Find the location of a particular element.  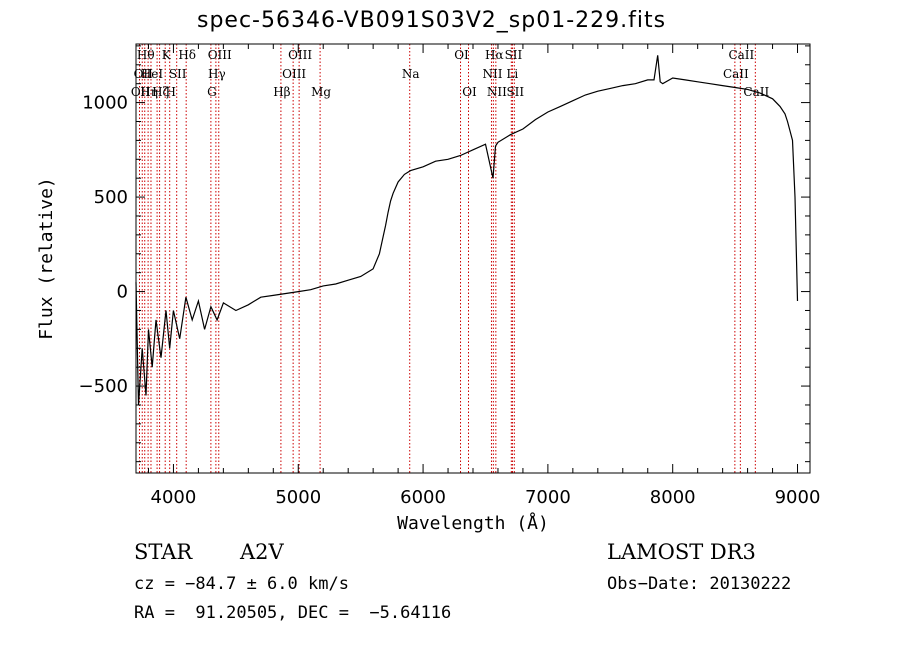

line-label-13: OIII is located at coordinates (220, 55).